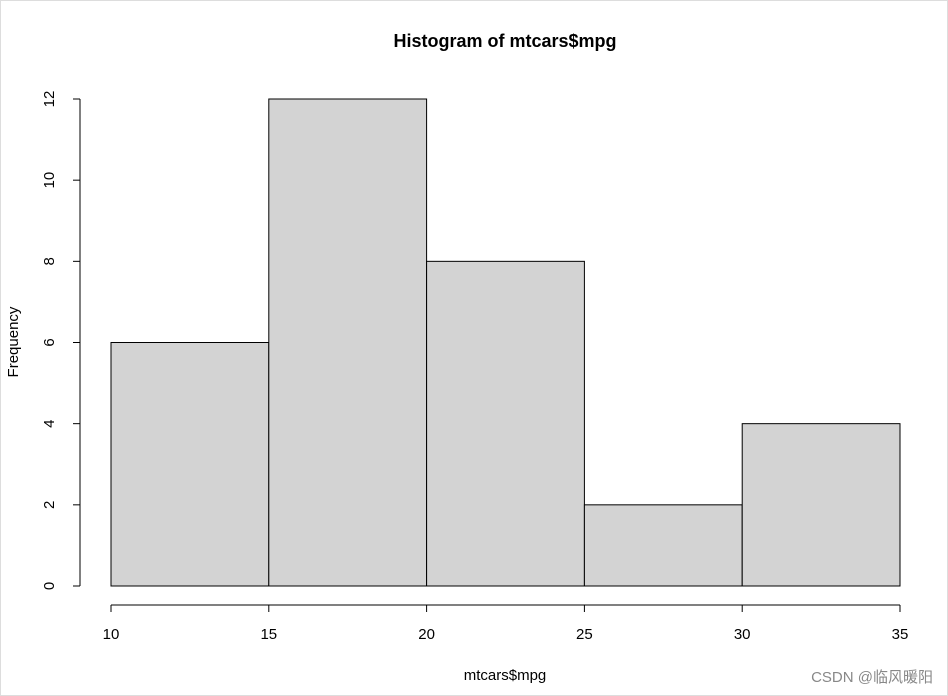  I want to click on x-tick-label: 25, so click(584, 634).